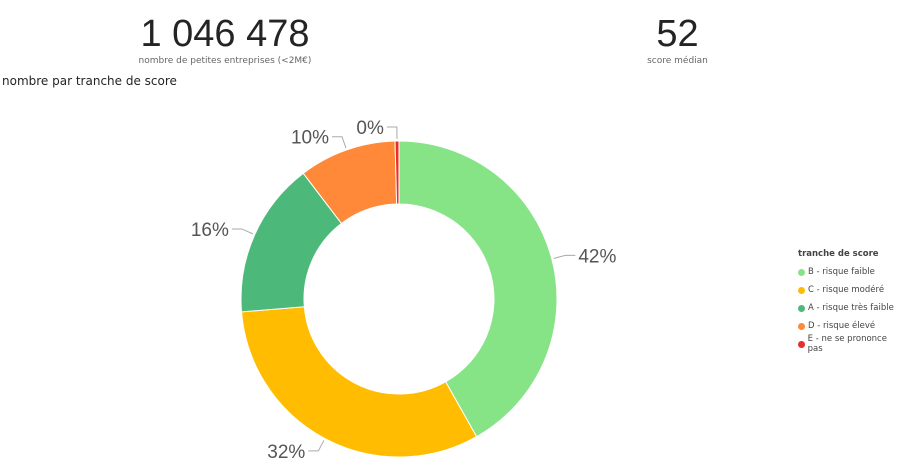 This screenshot has height=469, width=900. I want to click on legend-label: C - risque modéré, so click(846, 290).